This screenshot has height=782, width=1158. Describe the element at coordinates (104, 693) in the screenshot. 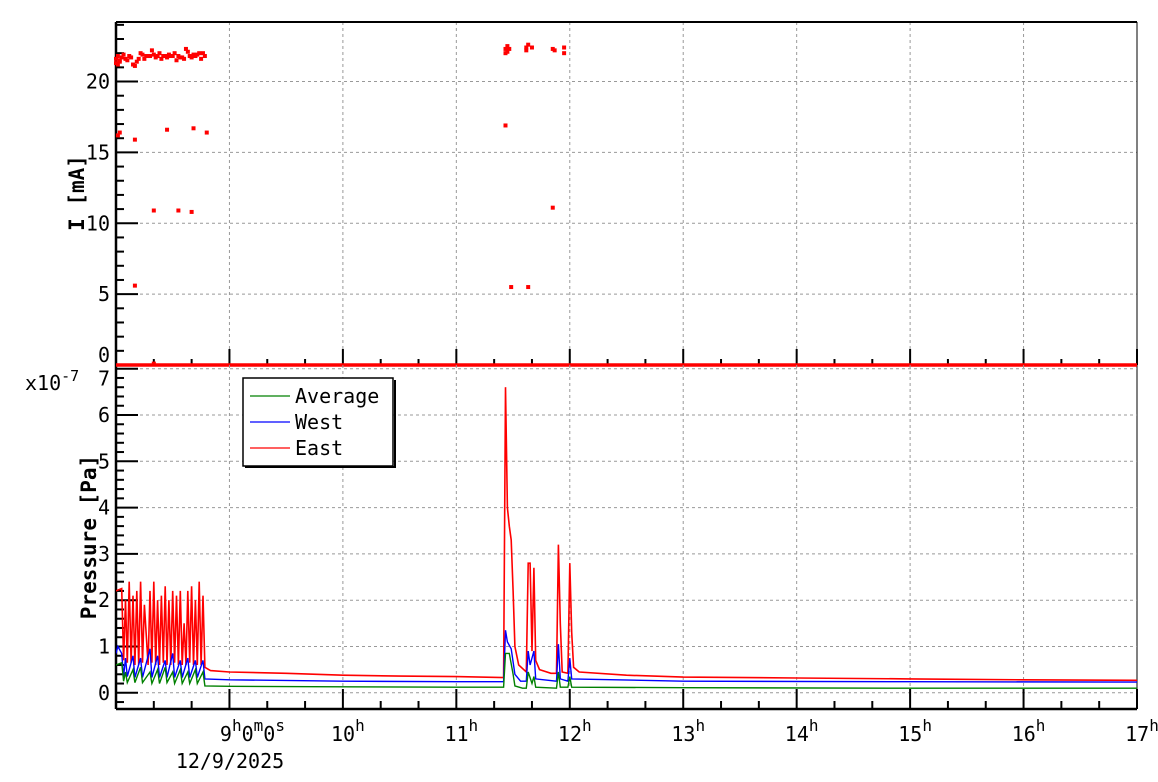

I see `pressure-y-tick-label: 0` at that location.